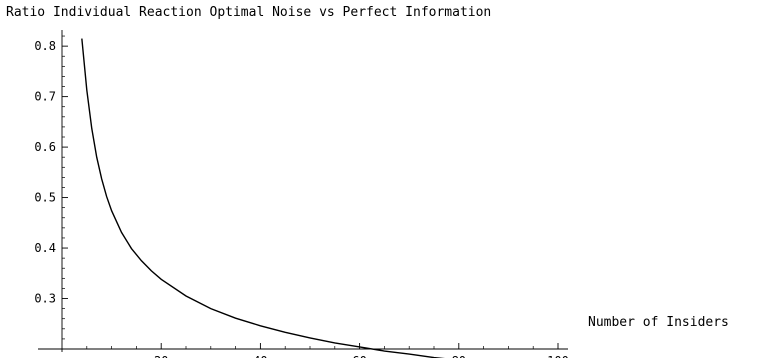  What do you see at coordinates (658, 322) in the screenshot?
I see `x-axis-label: Number of Insiders` at bounding box center [658, 322].